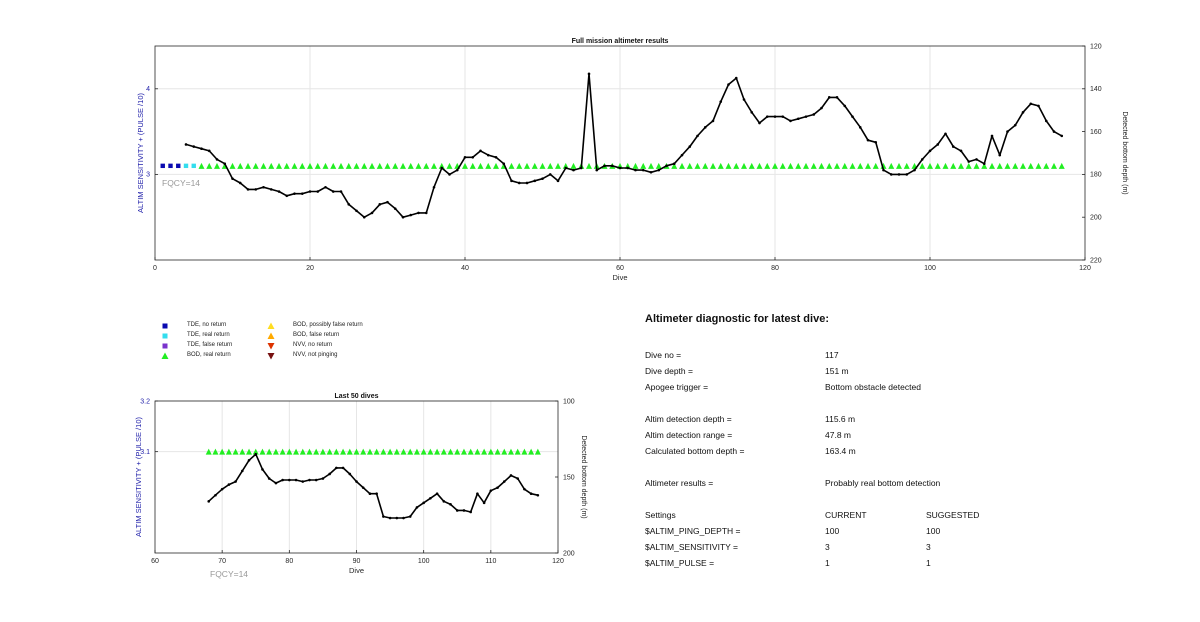 The width and height of the screenshot is (1200, 622). What do you see at coordinates (846, 515) in the screenshot?
I see `current-label: CURRENT` at bounding box center [846, 515].